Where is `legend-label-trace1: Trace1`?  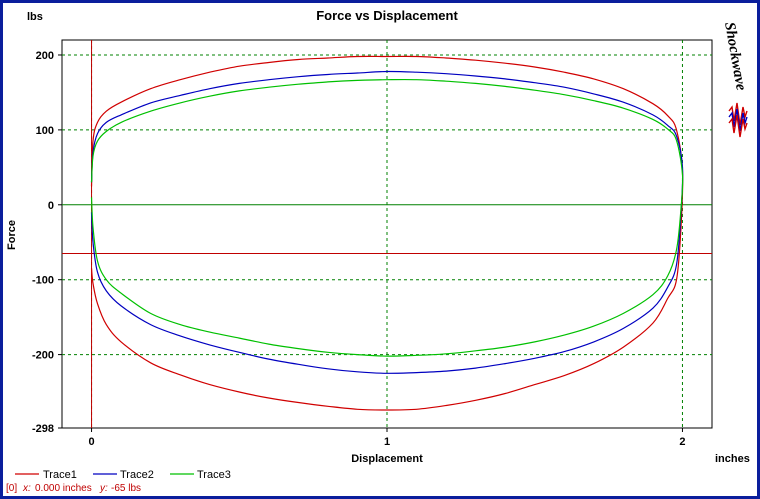 legend-label-trace1: Trace1 is located at coordinates (60, 475).